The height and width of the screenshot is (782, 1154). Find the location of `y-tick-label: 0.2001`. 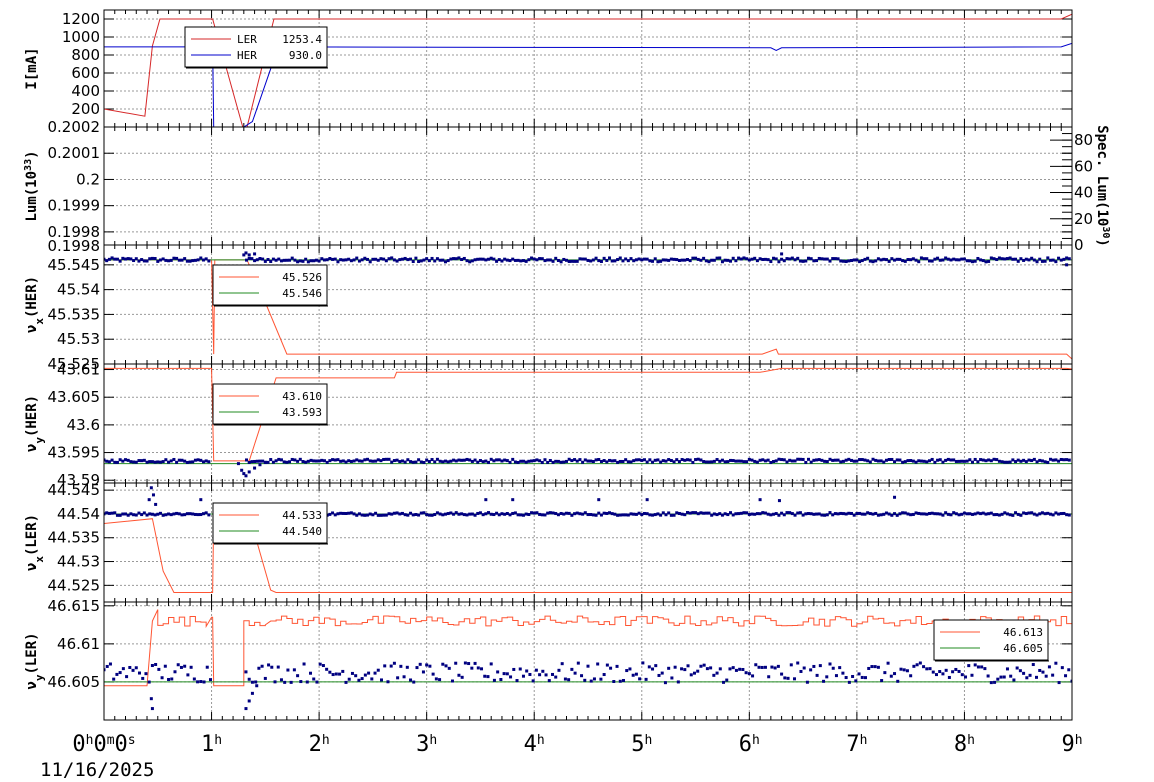

y-tick-label: 0.2001 is located at coordinates (74, 153).